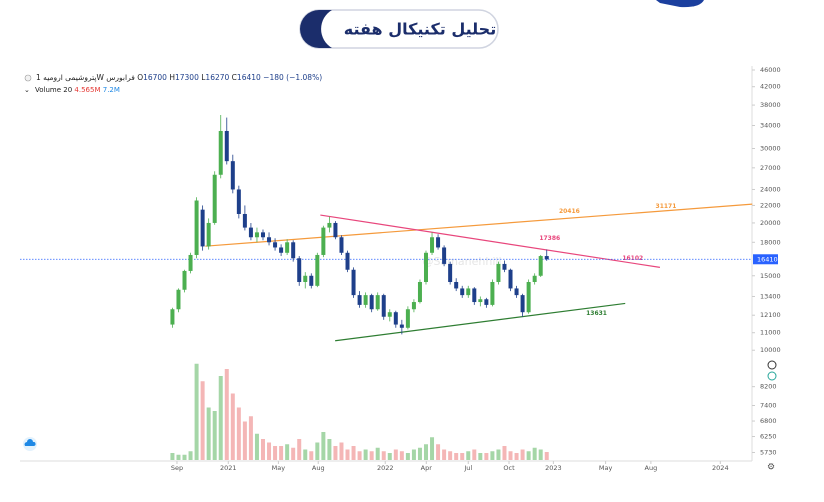 The image size is (824, 502). I want to click on collapse-toggle: ⌄, so click(27, 90).